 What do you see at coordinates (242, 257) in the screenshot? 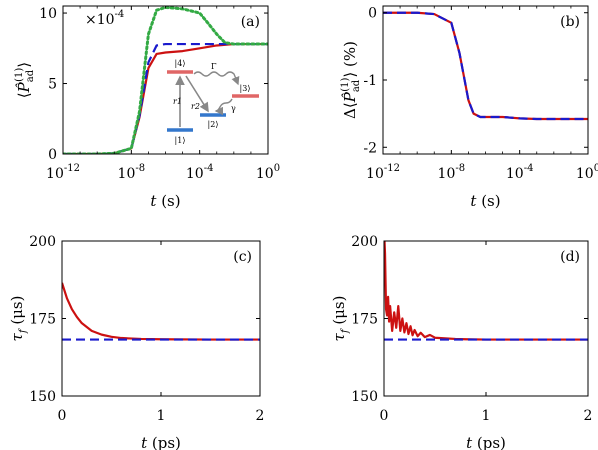
I see `panel-label: (c)` at bounding box center [242, 257].